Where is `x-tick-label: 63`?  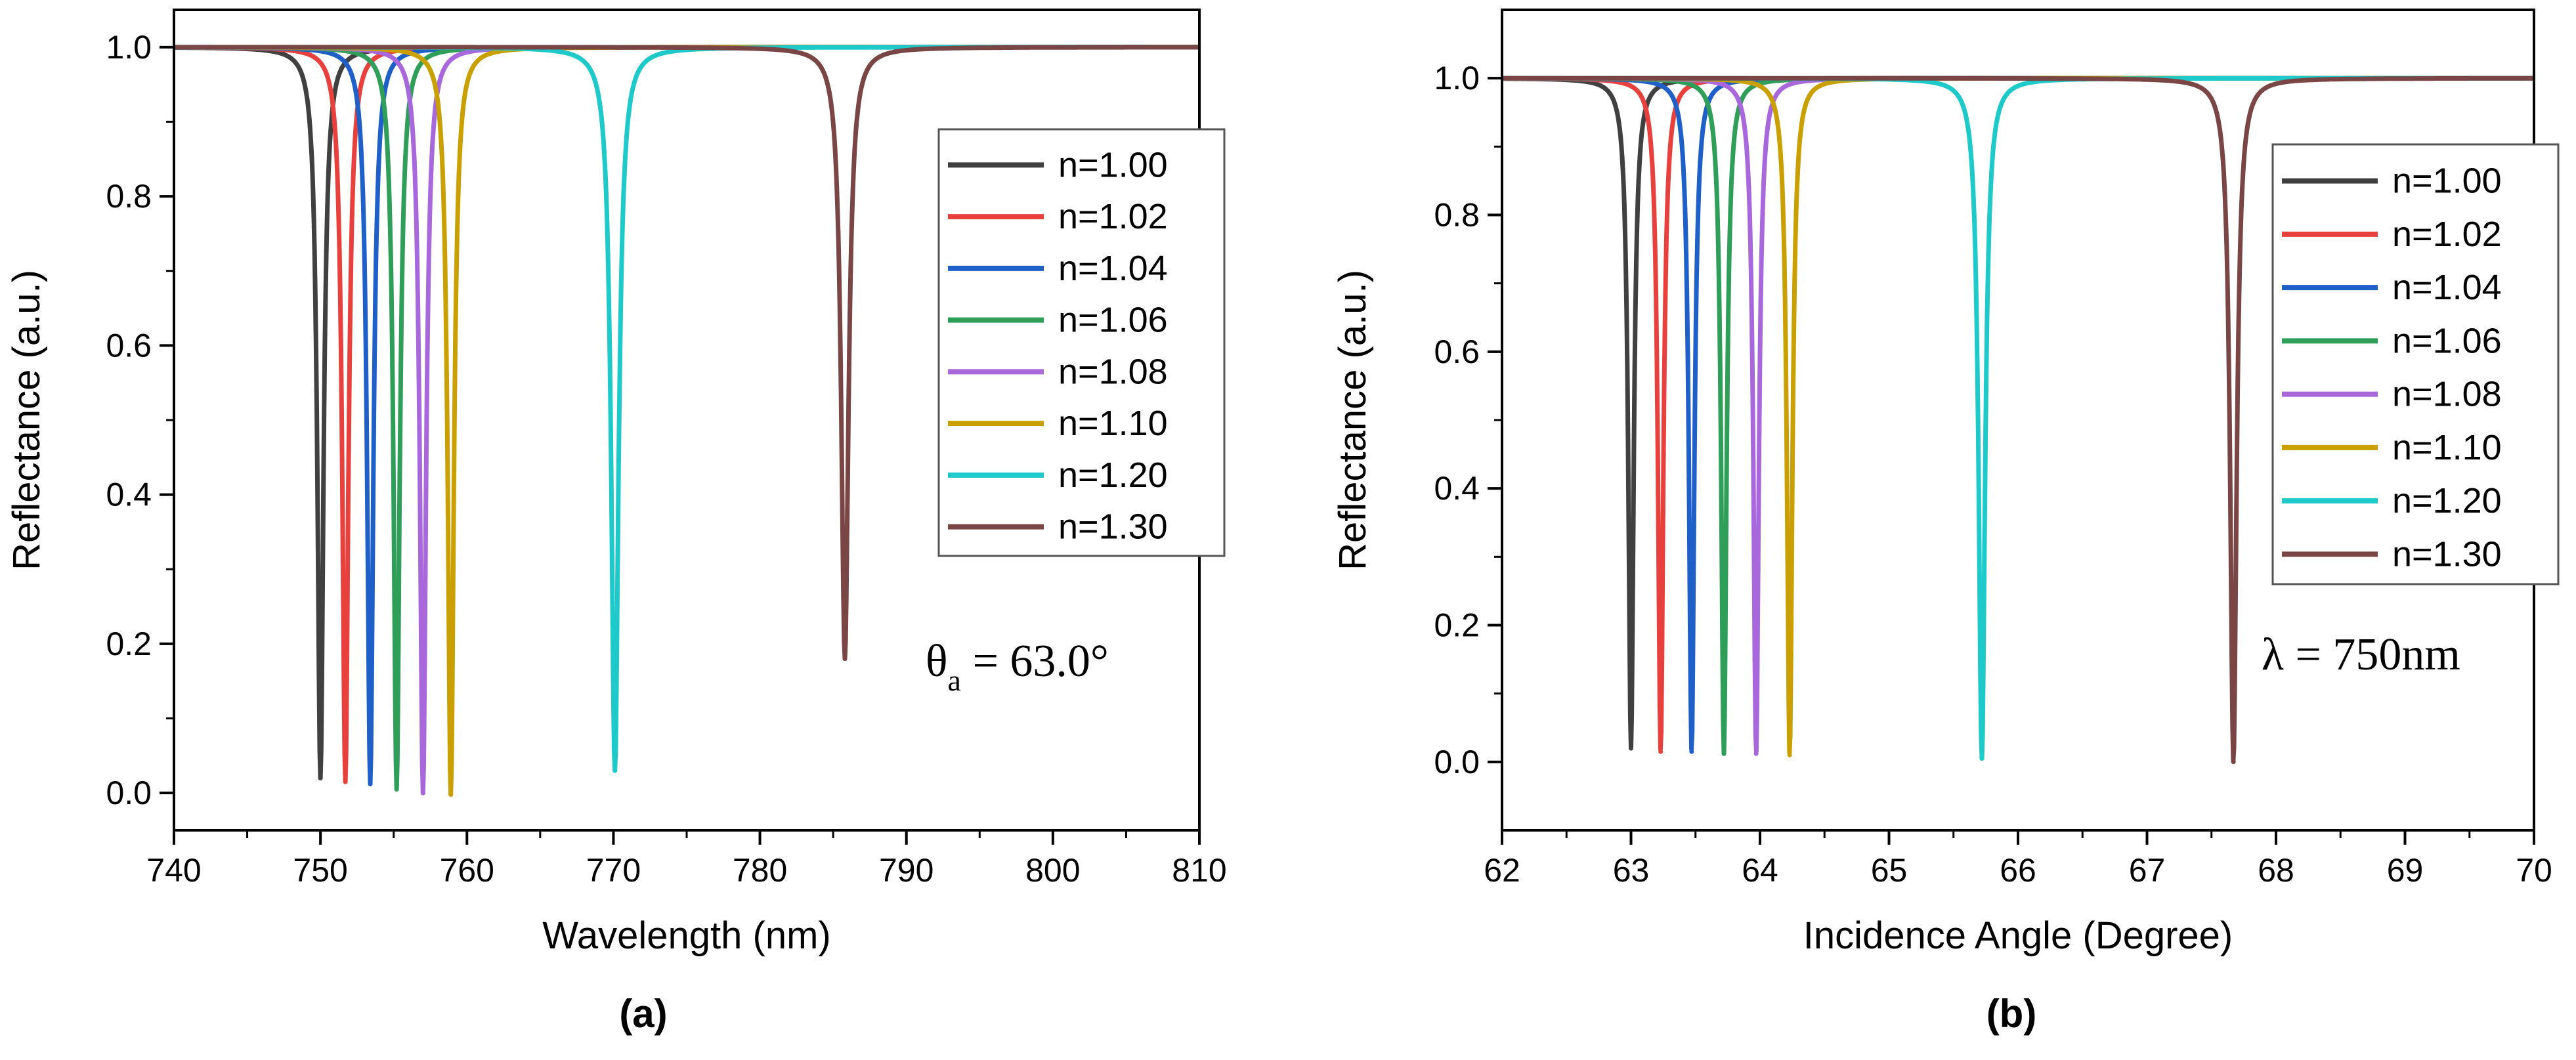 x-tick-label: 63 is located at coordinates (1631, 871).